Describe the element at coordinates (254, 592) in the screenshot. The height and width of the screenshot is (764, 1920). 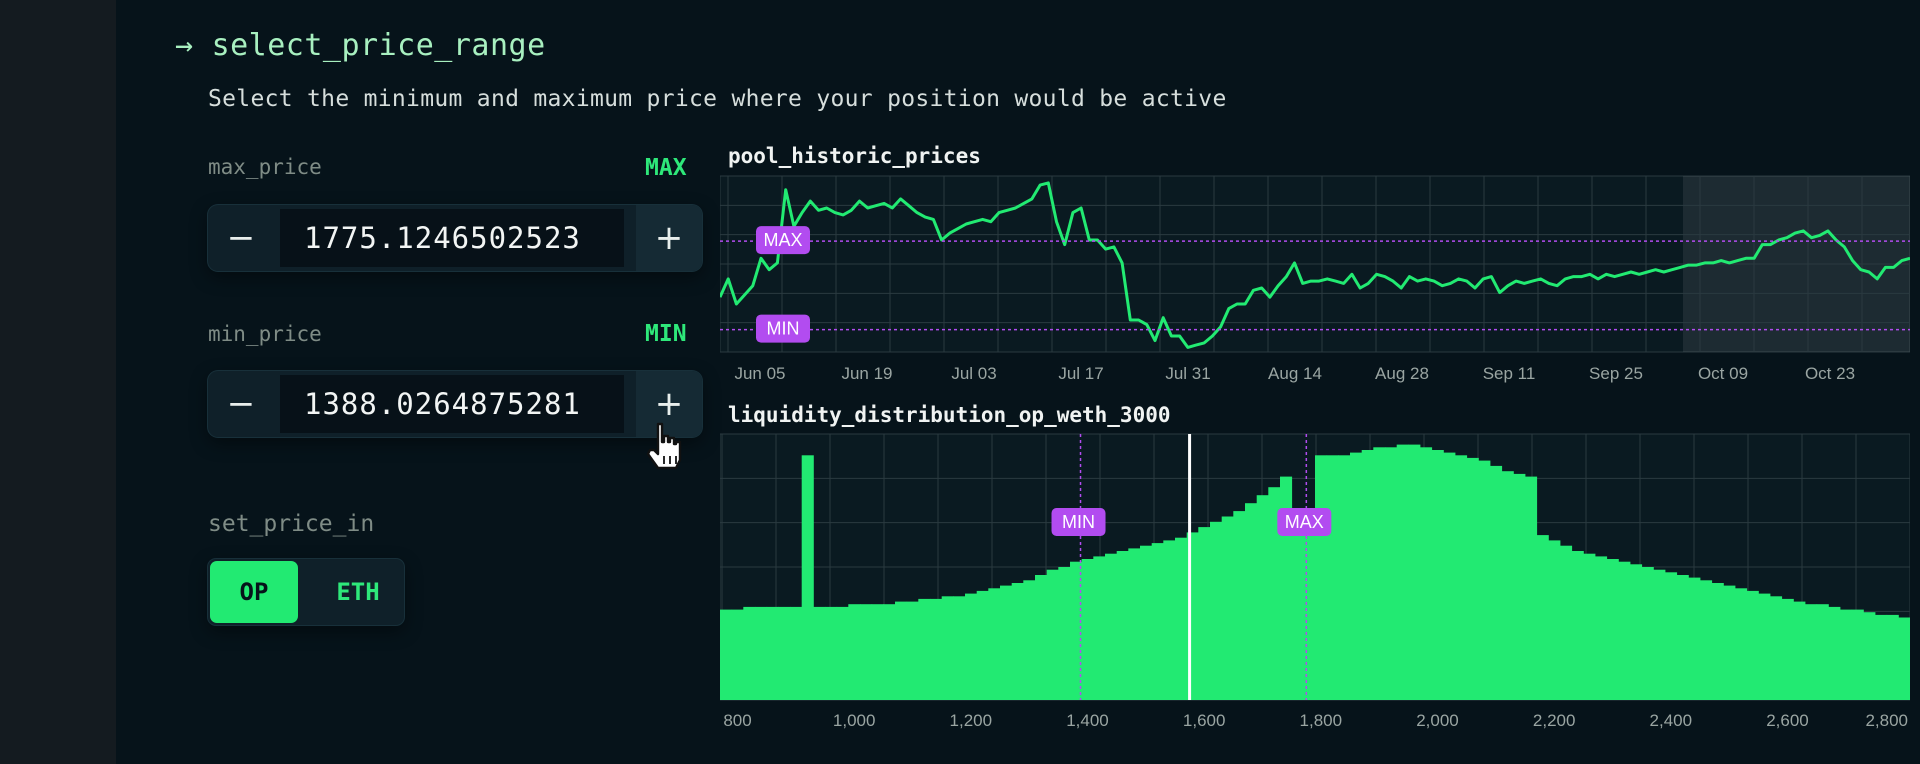
I see `toggle-option-op: OP` at that location.